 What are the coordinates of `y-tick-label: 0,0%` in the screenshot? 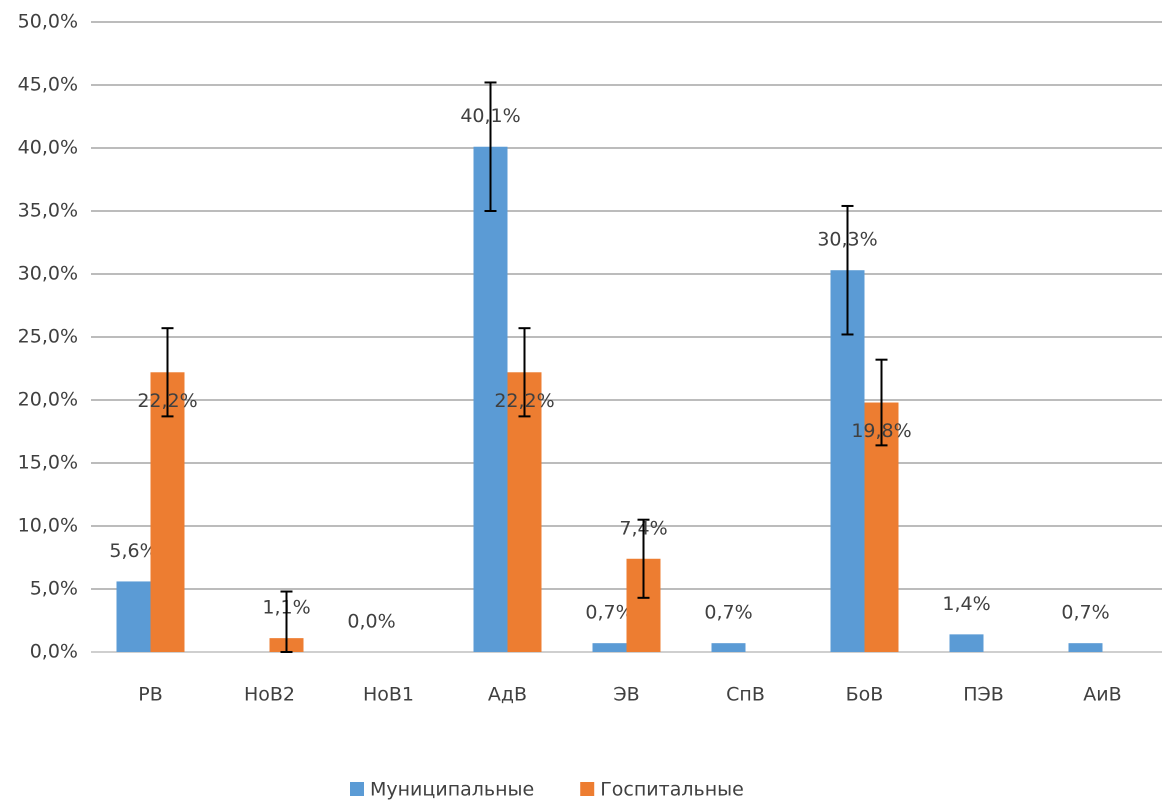 It's located at (54, 652).